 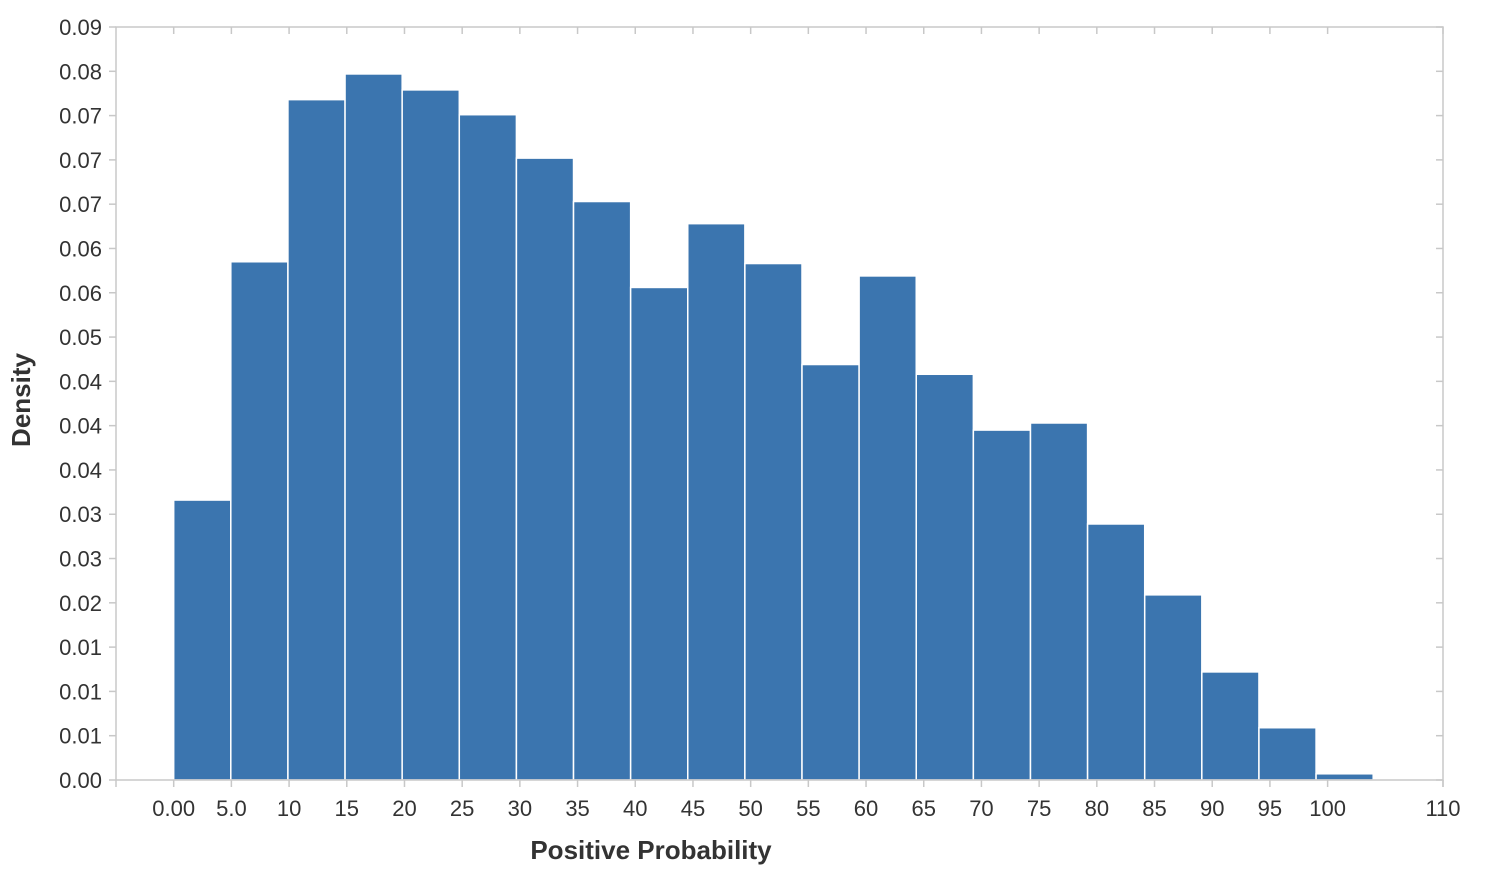 I want to click on y-tick-label: 0.08, so click(x=80, y=71).